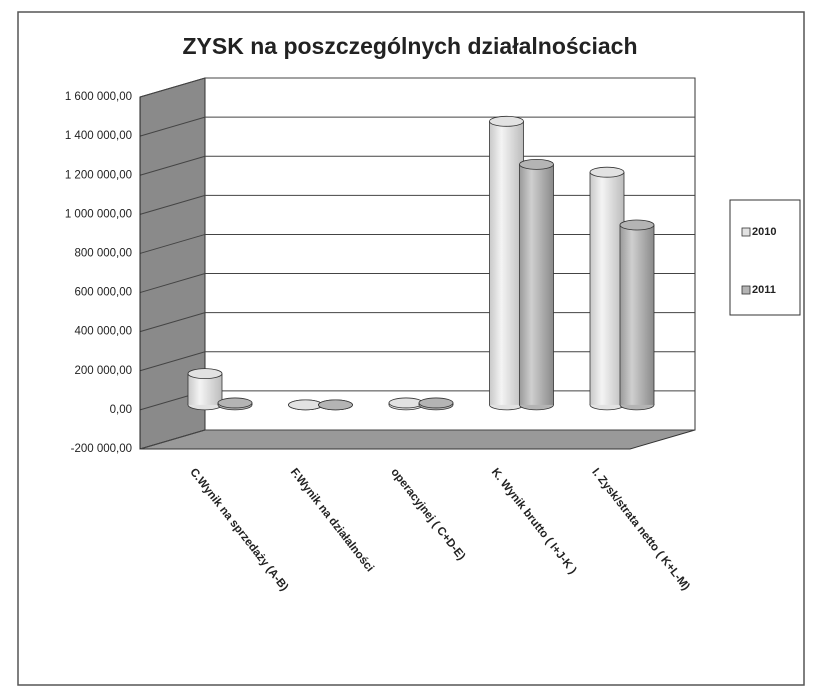 Image resolution: width=823 pixels, height=686 pixels. Describe the element at coordinates (98, 175) in the screenshot. I see `y-tick-label: 1 200 000,00` at that location.